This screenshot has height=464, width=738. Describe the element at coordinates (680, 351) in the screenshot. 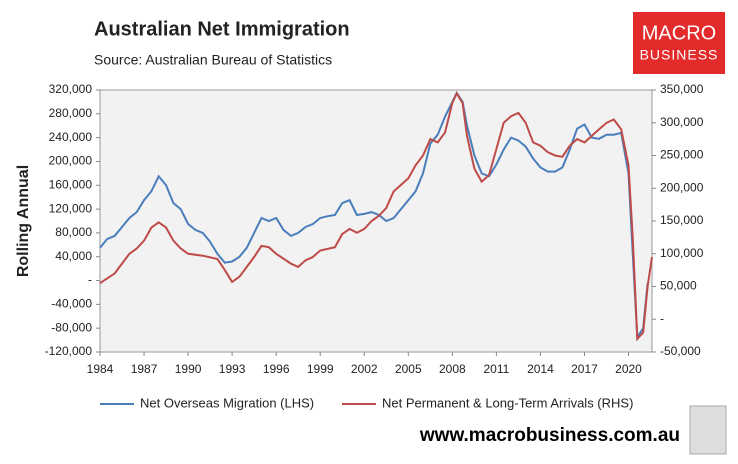

I see `y2-tick-label: -50,000` at that location.